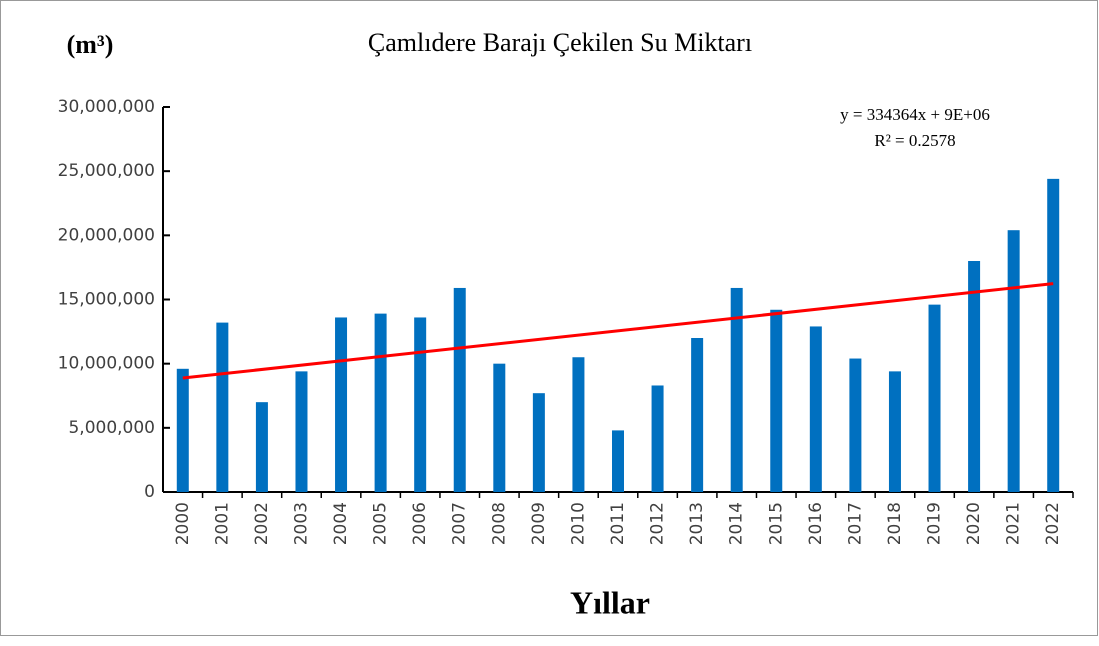 Image resolution: width=1099 pixels, height=646 pixels. What do you see at coordinates (1014, 523) in the screenshot?
I see `x-tick-label: 2021` at bounding box center [1014, 523].